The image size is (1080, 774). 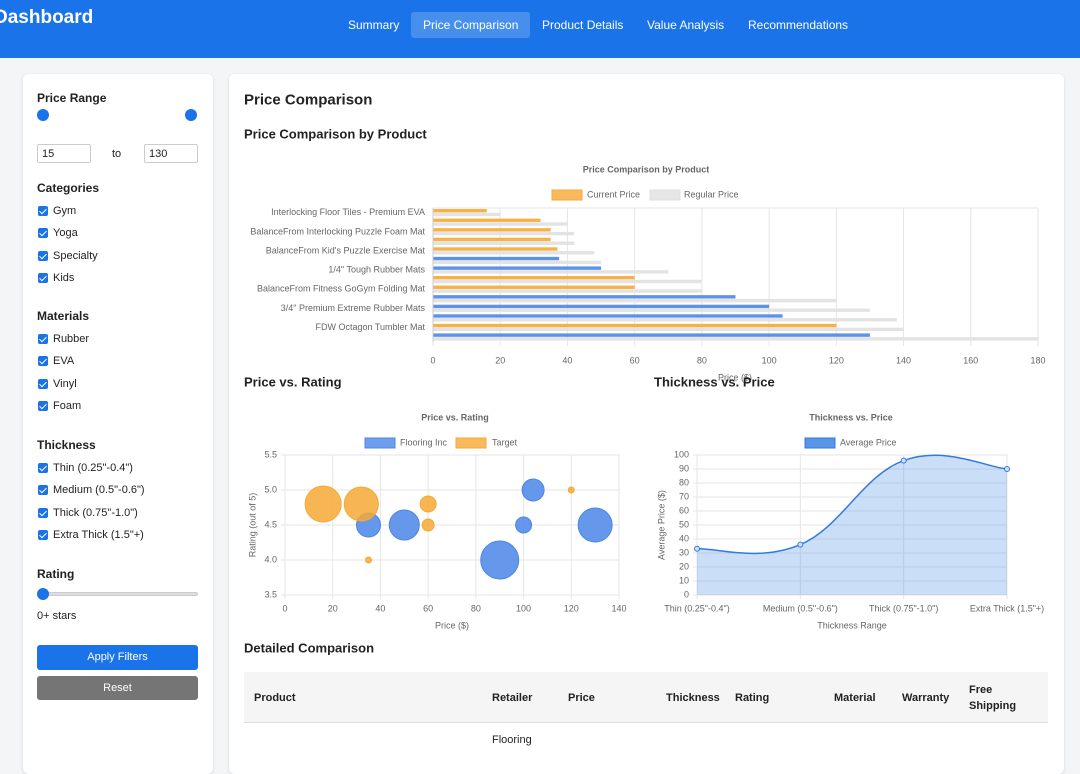 What do you see at coordinates (452, 625) in the screenshot?
I see `x-axis-label: Price ($)` at bounding box center [452, 625].